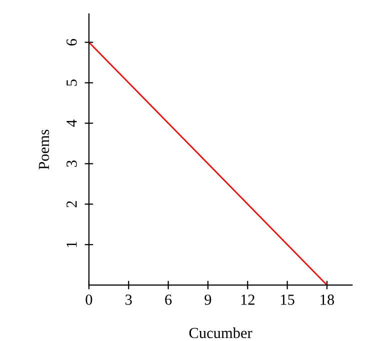 The height and width of the screenshot is (341, 366). I want to click on y-tick-label: 4, so click(71, 123).